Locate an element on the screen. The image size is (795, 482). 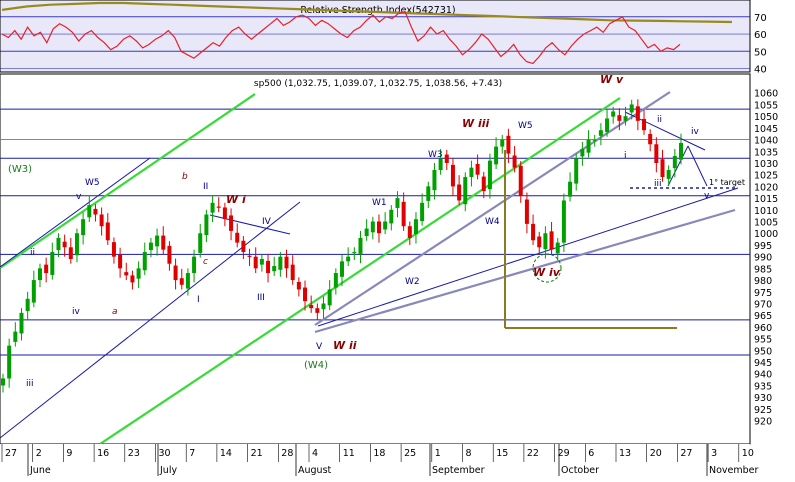
month-label: June is located at coordinates (40, 470).